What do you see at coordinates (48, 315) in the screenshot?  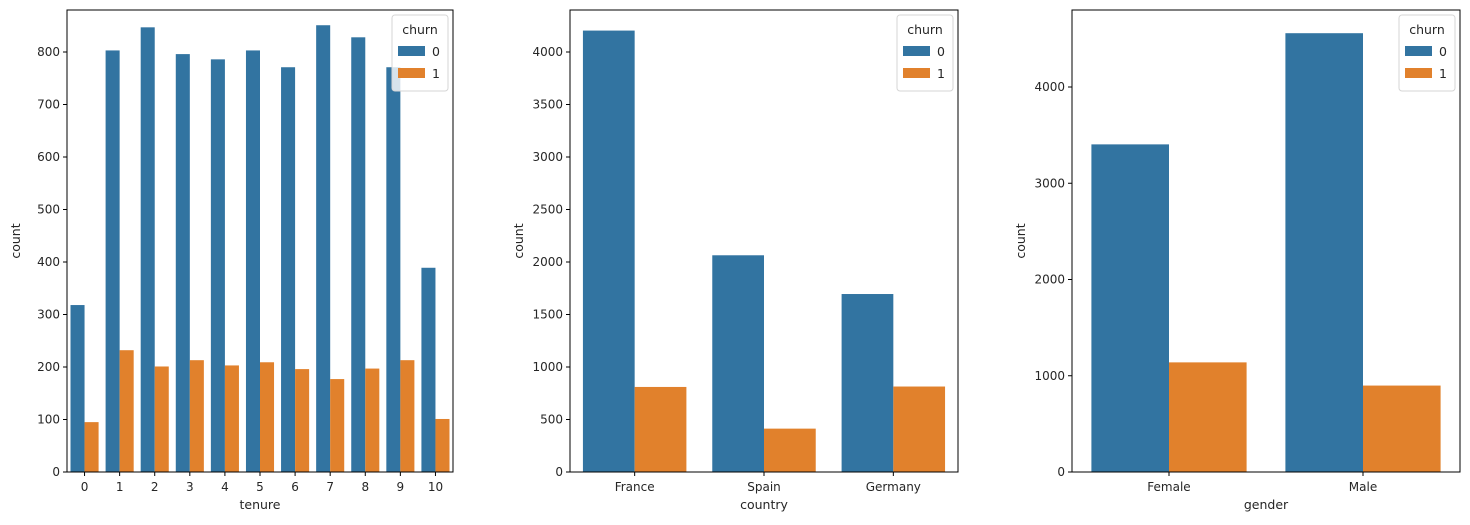 I see `y-tick-label: 300` at bounding box center [48, 315].